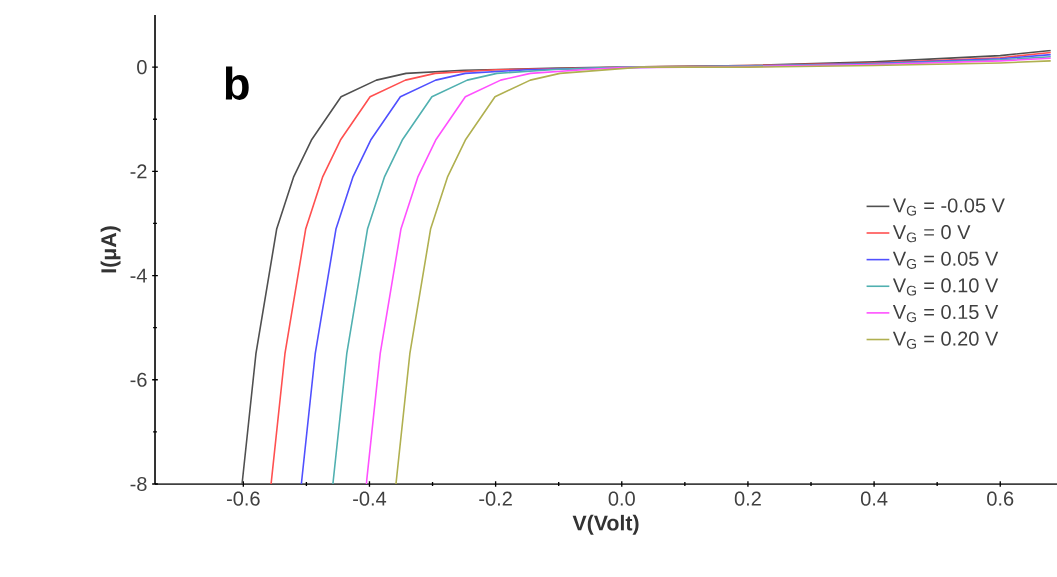 The height and width of the screenshot is (577, 1057). I want to click on y-tick-label: -8, so click(138, 484).